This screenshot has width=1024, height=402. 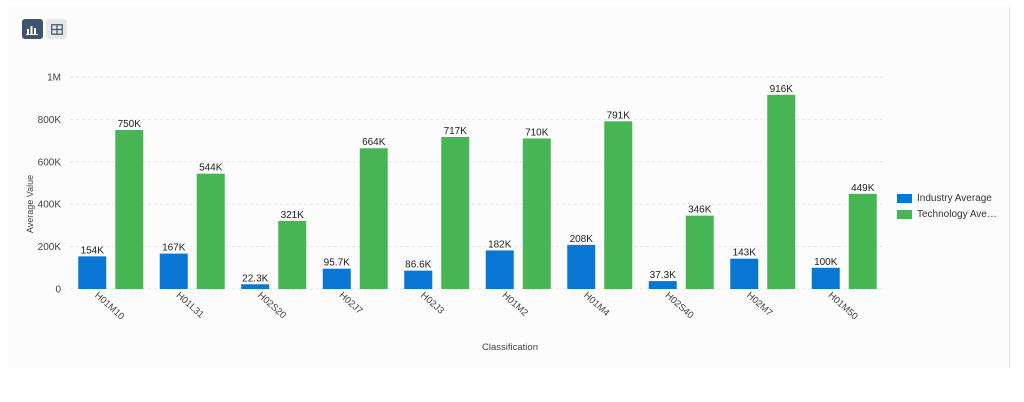 I want to click on bar-technology-average-h01m50, so click(x=863, y=241).